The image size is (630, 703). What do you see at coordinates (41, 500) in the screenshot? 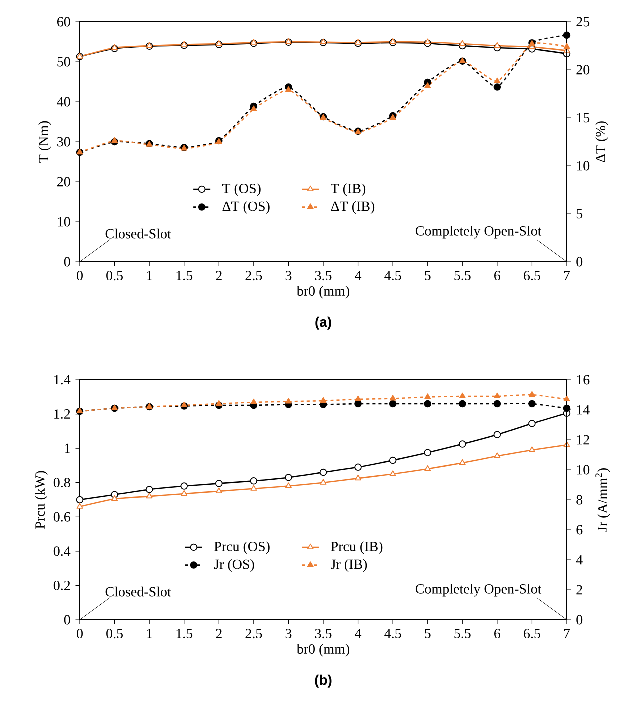
I see `y-axis-title: Prcu (kW)` at bounding box center [41, 500].